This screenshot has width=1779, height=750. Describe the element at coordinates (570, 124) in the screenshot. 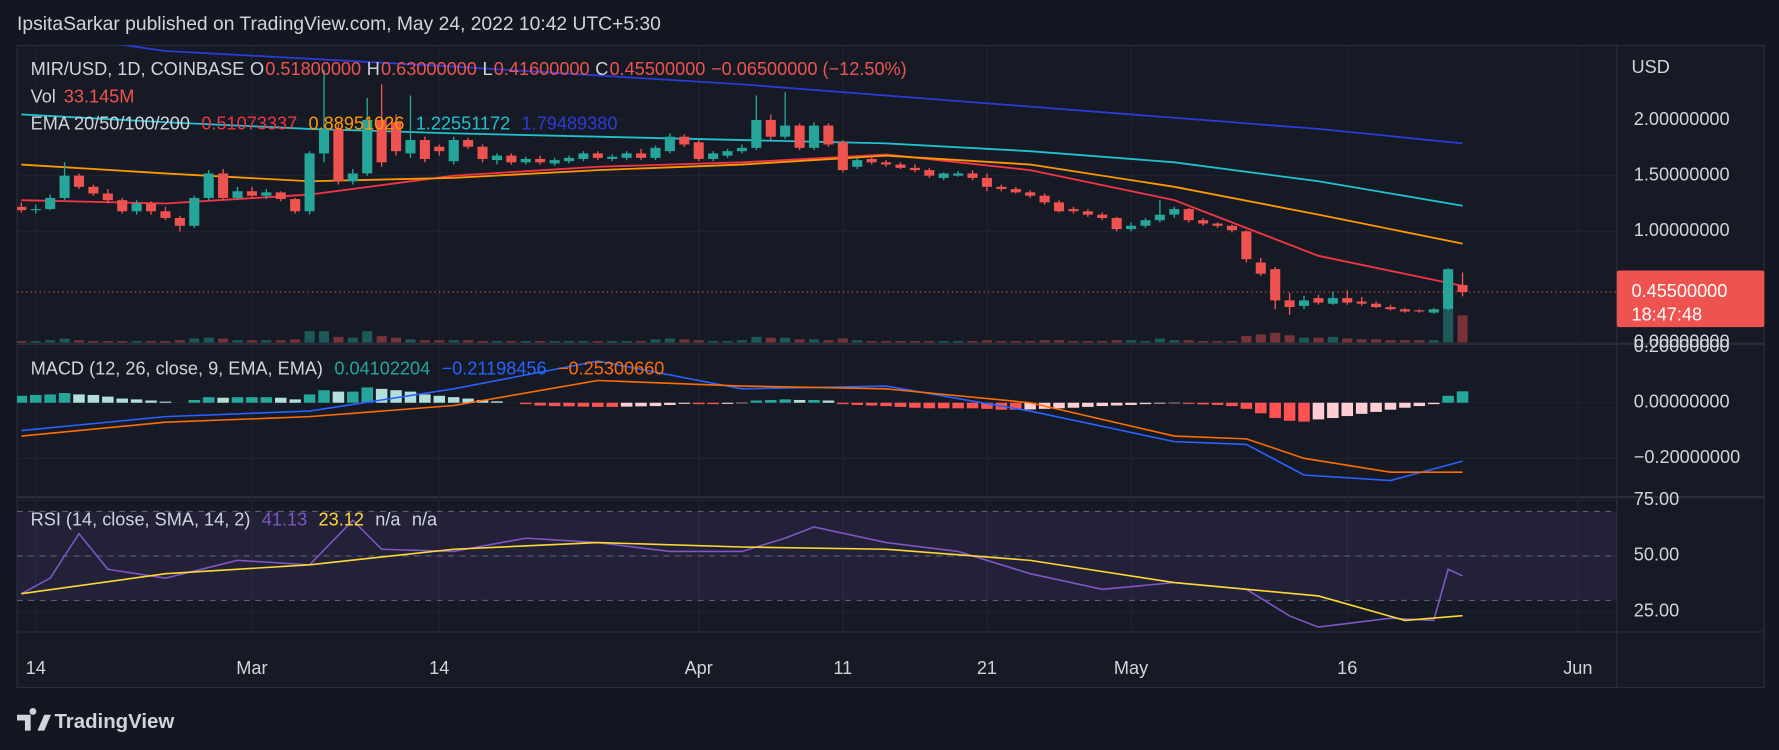

I see `legend-text: 1.79489380` at that location.